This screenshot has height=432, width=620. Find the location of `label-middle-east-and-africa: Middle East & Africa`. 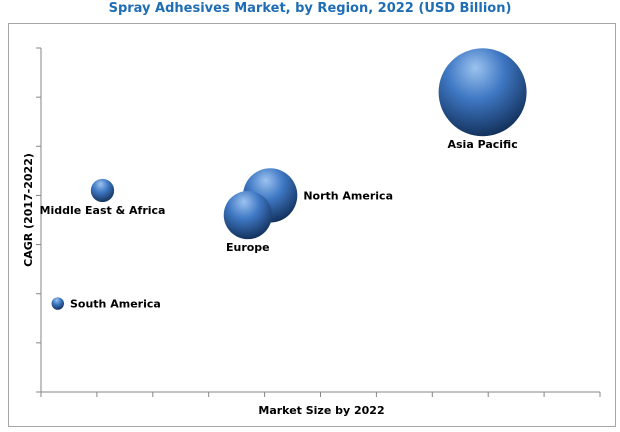

label-middle-east-and-africa: Middle East & Africa is located at coordinates (103, 210).